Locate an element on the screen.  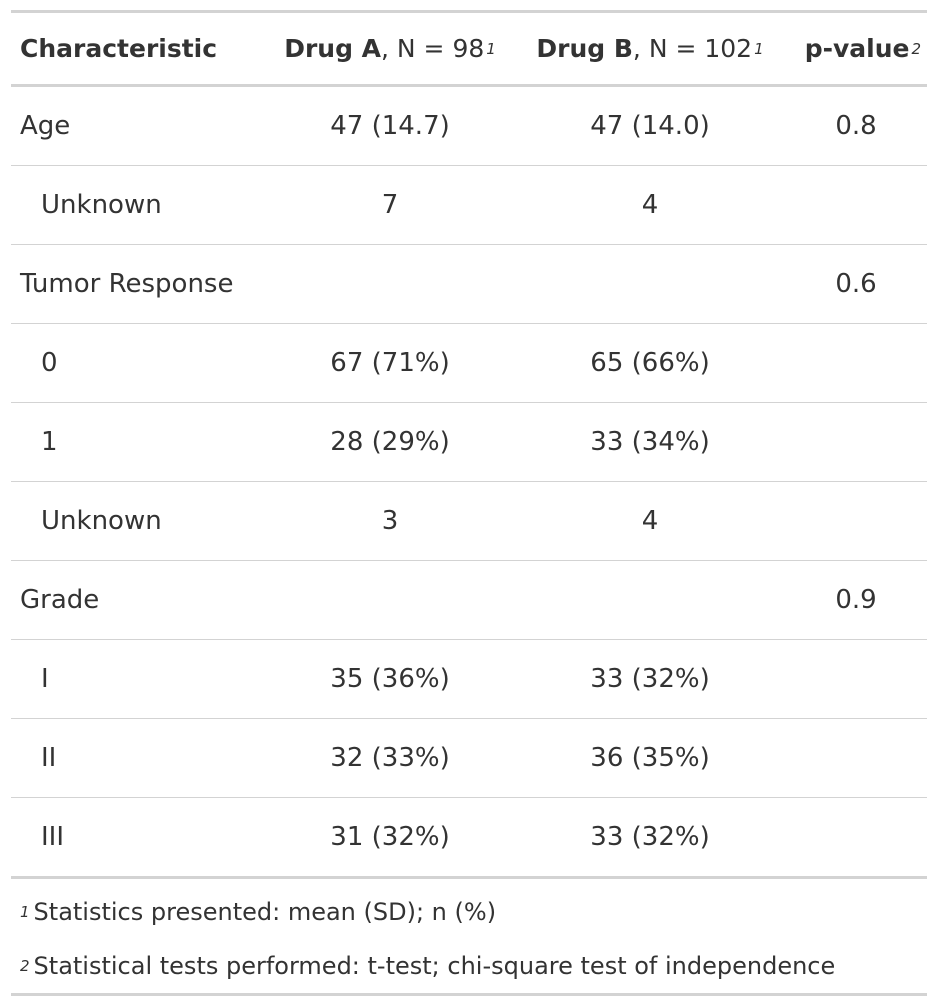
row-label: 0 is located at coordinates (49, 363).